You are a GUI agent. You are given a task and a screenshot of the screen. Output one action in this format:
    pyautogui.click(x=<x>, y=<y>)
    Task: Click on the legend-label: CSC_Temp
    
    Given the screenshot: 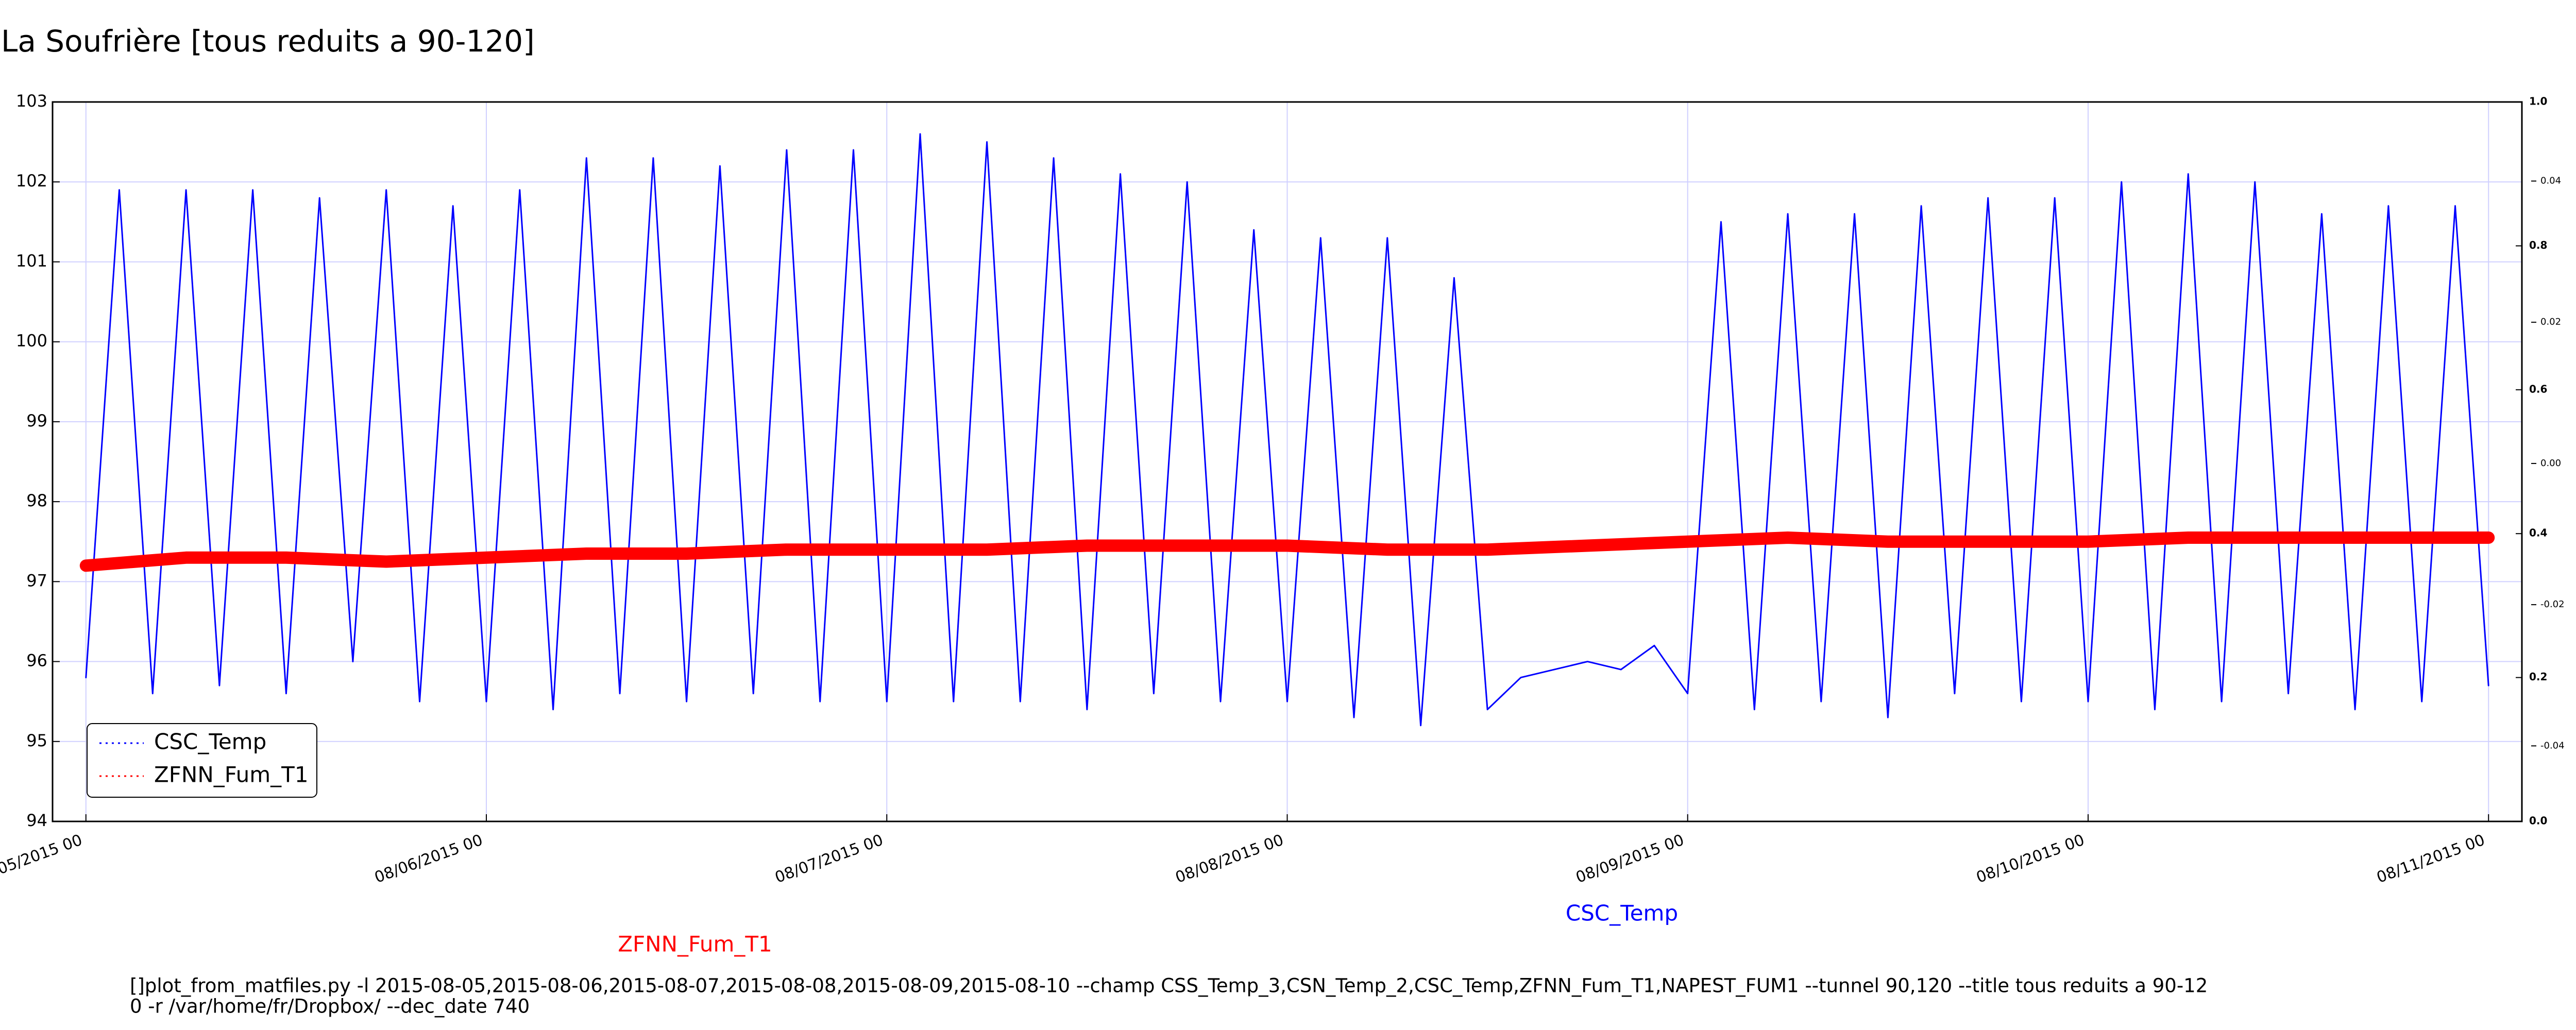 What is the action you would take?
    pyautogui.click(x=210, y=741)
    